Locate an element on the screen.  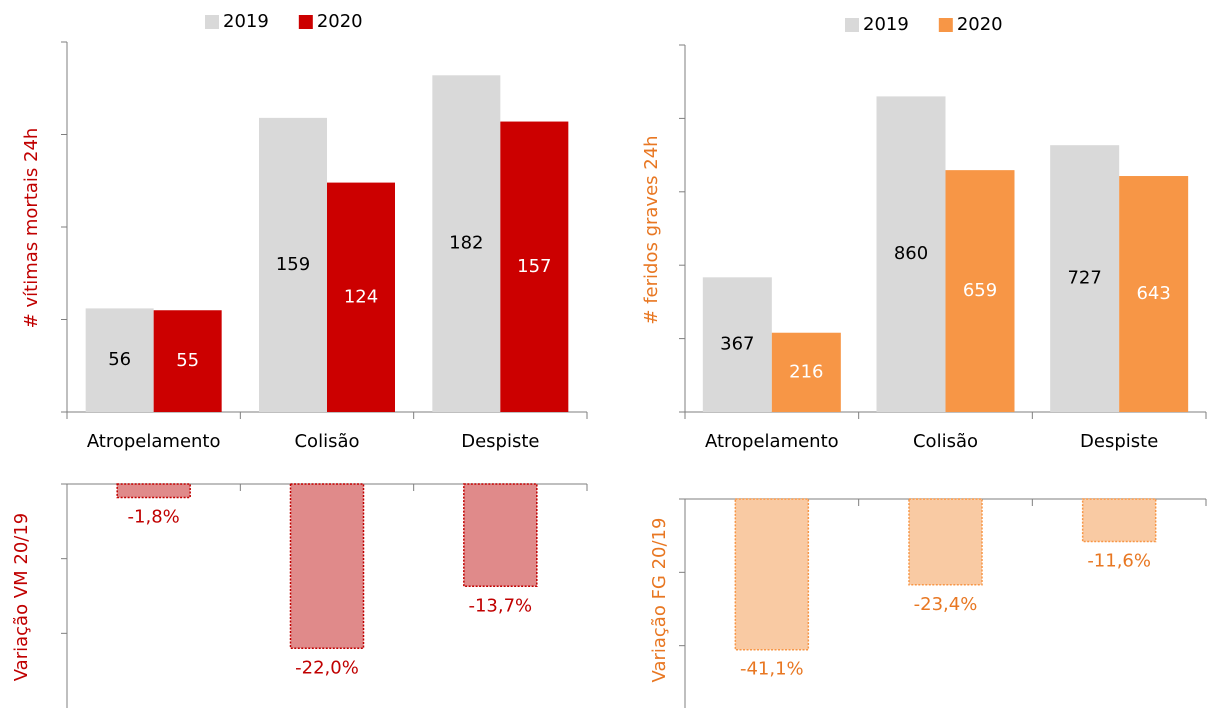
value-label: -11,6% is located at coordinates (1119, 561).